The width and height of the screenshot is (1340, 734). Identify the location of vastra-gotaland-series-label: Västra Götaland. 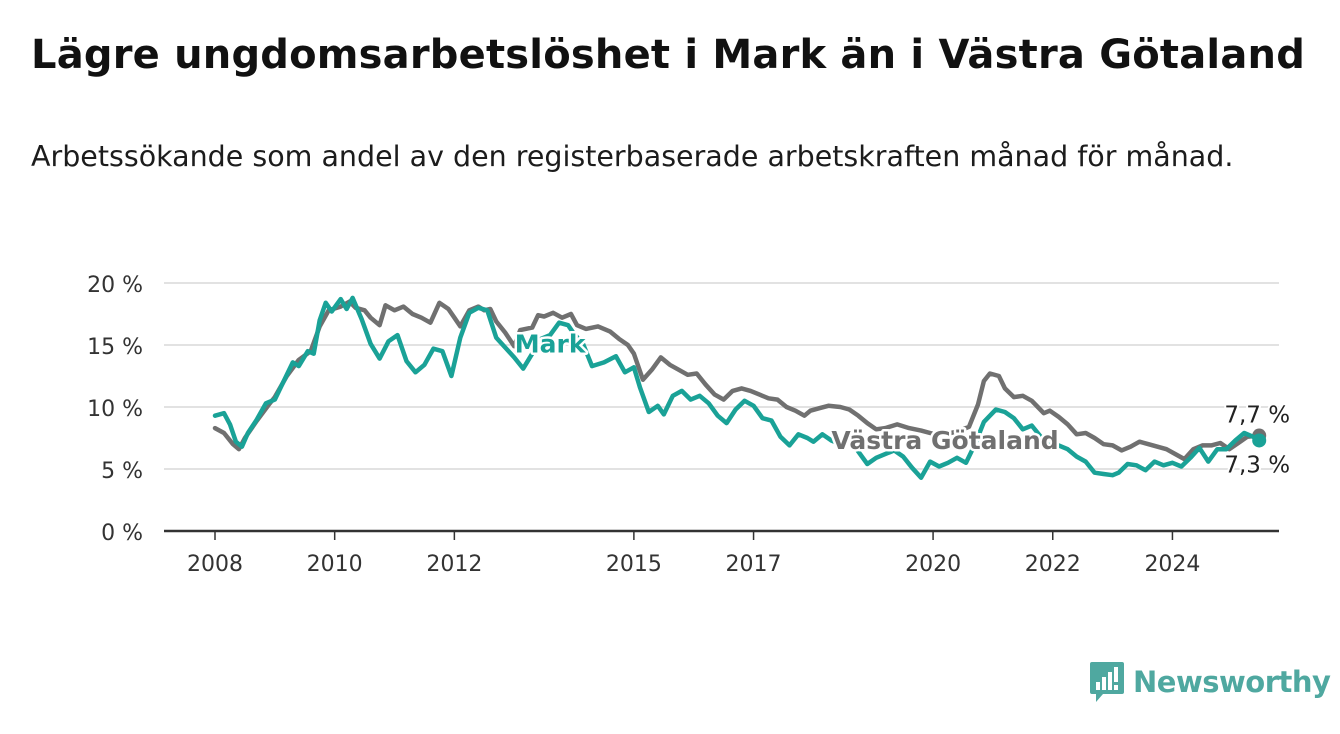
(944, 440).